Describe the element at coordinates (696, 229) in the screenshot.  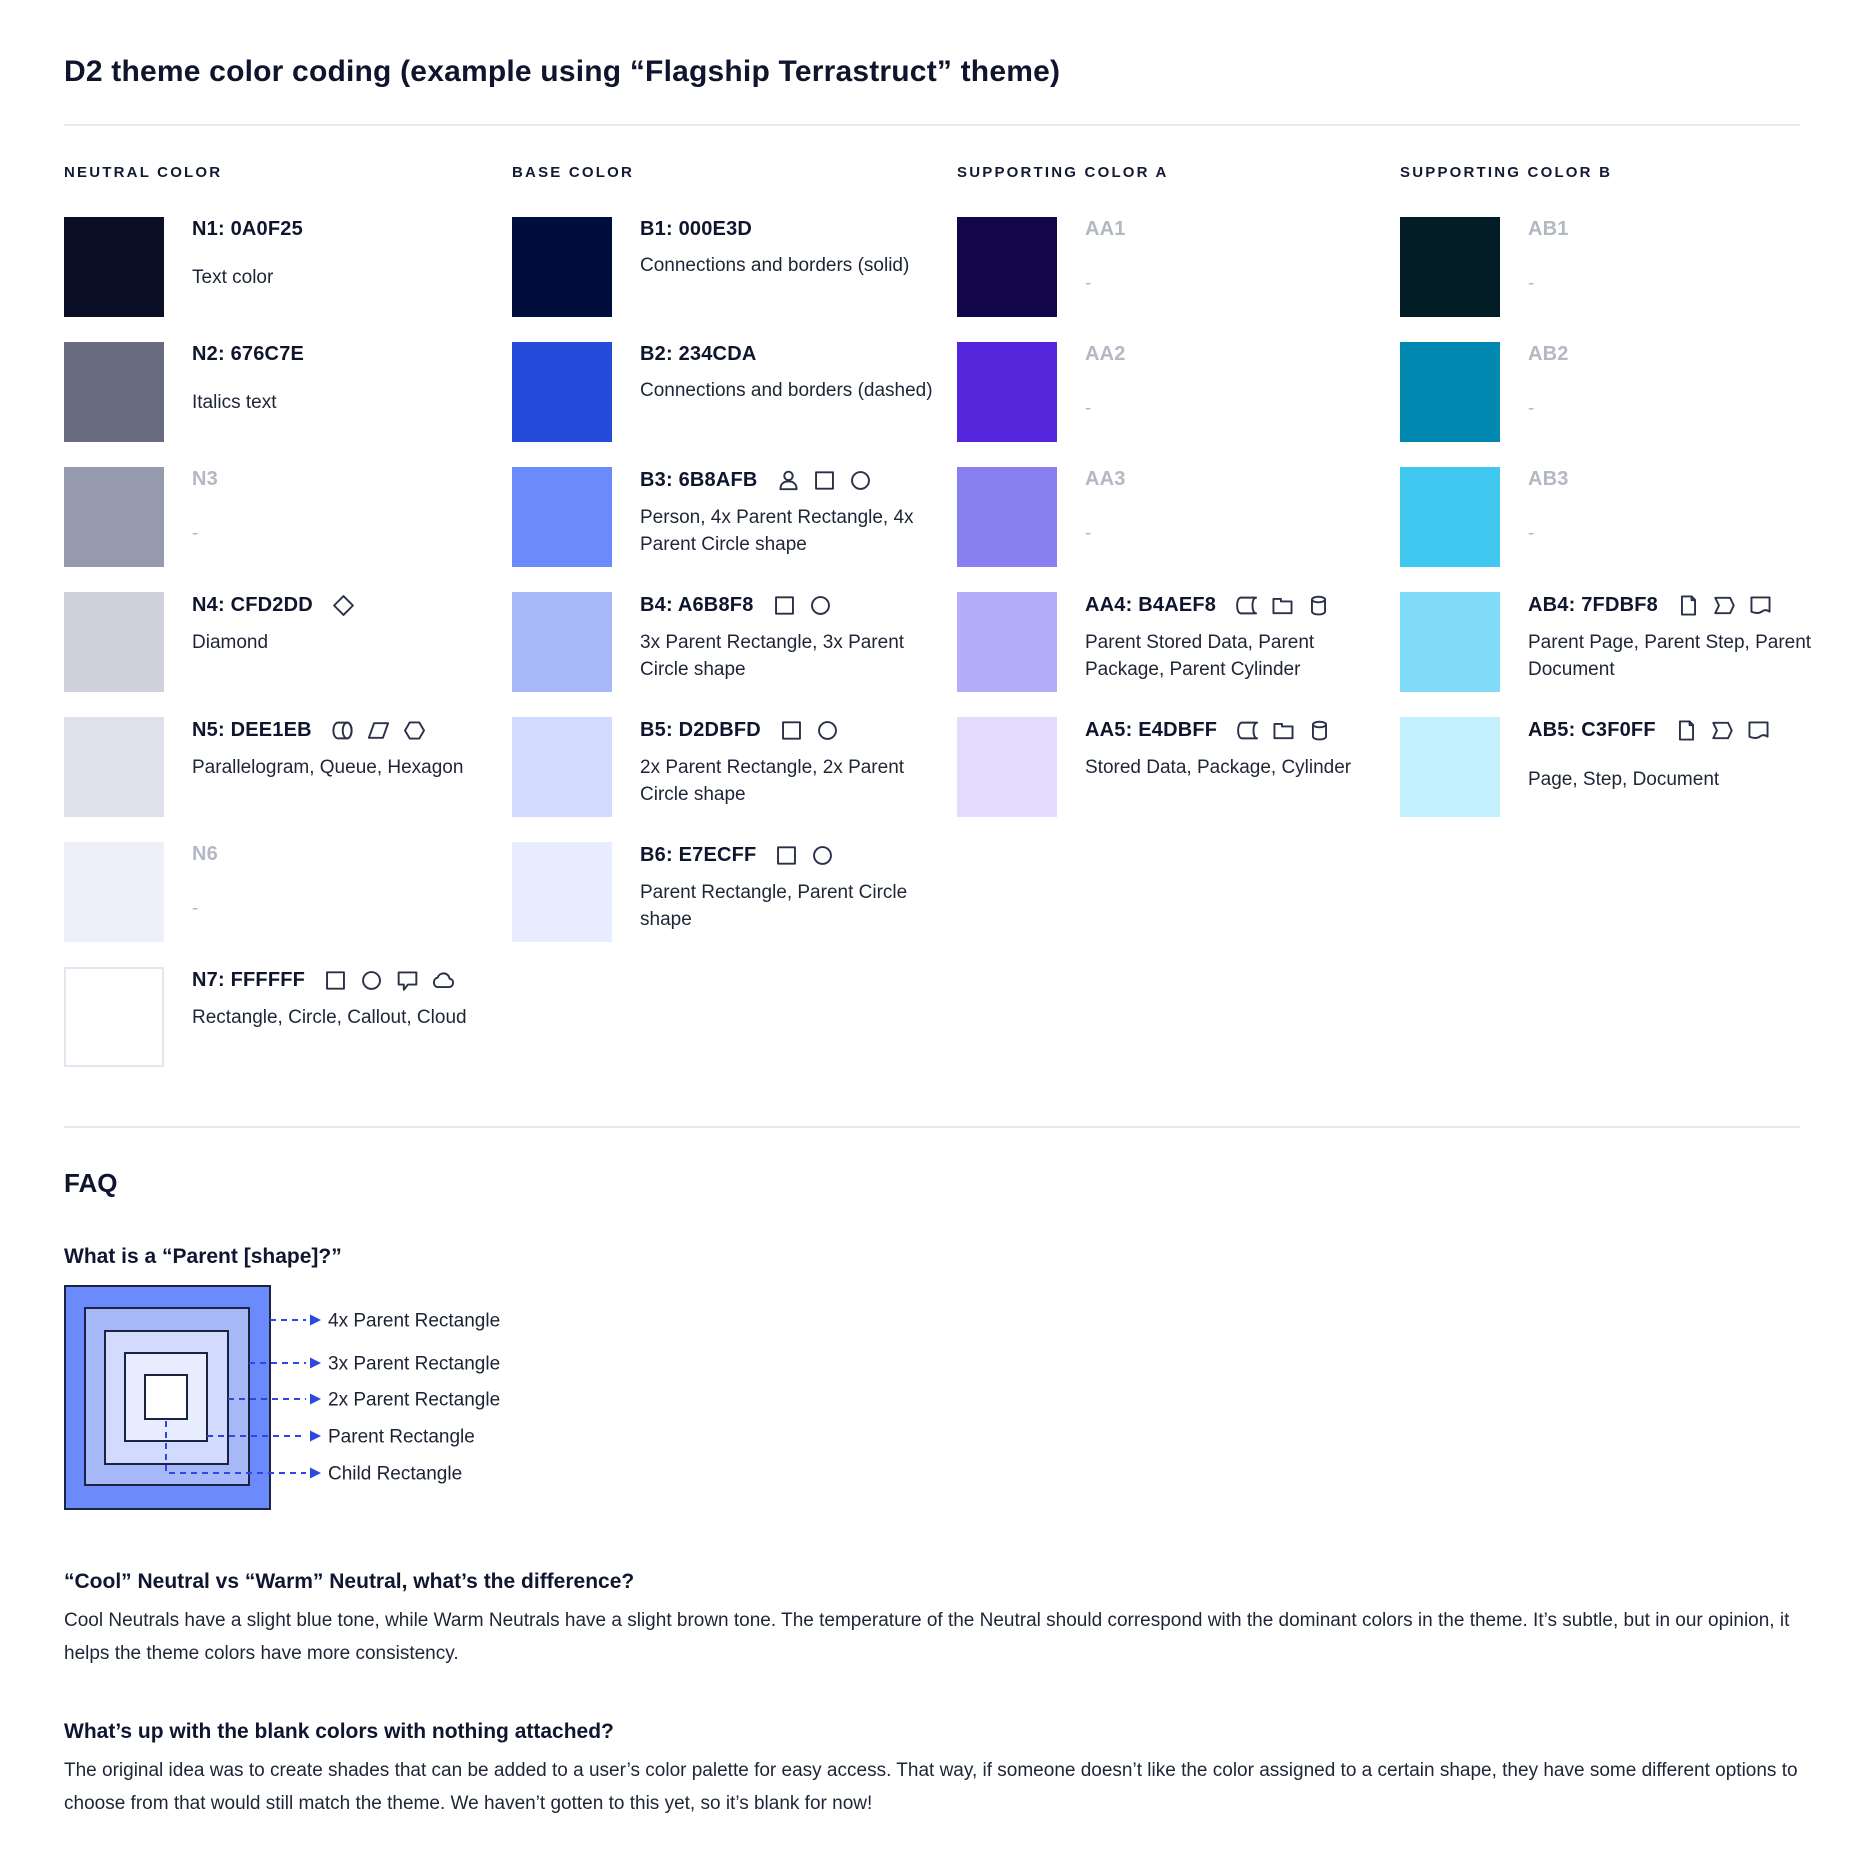
I see `color-code-label: B1: 000E3D` at that location.